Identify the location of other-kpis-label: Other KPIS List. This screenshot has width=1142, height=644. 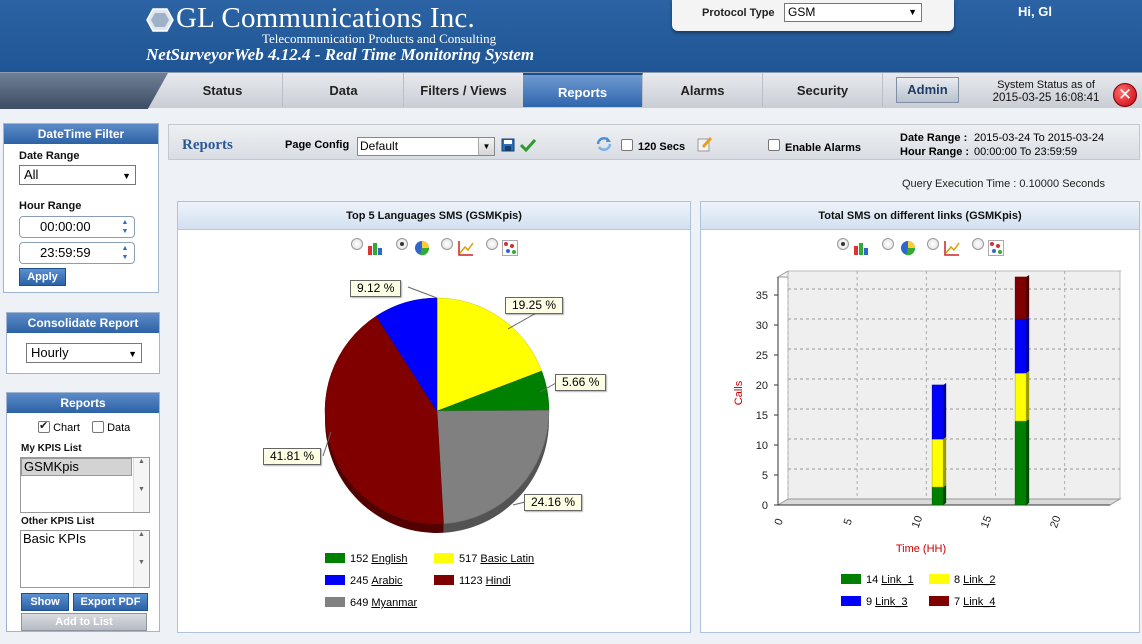
(58, 521).